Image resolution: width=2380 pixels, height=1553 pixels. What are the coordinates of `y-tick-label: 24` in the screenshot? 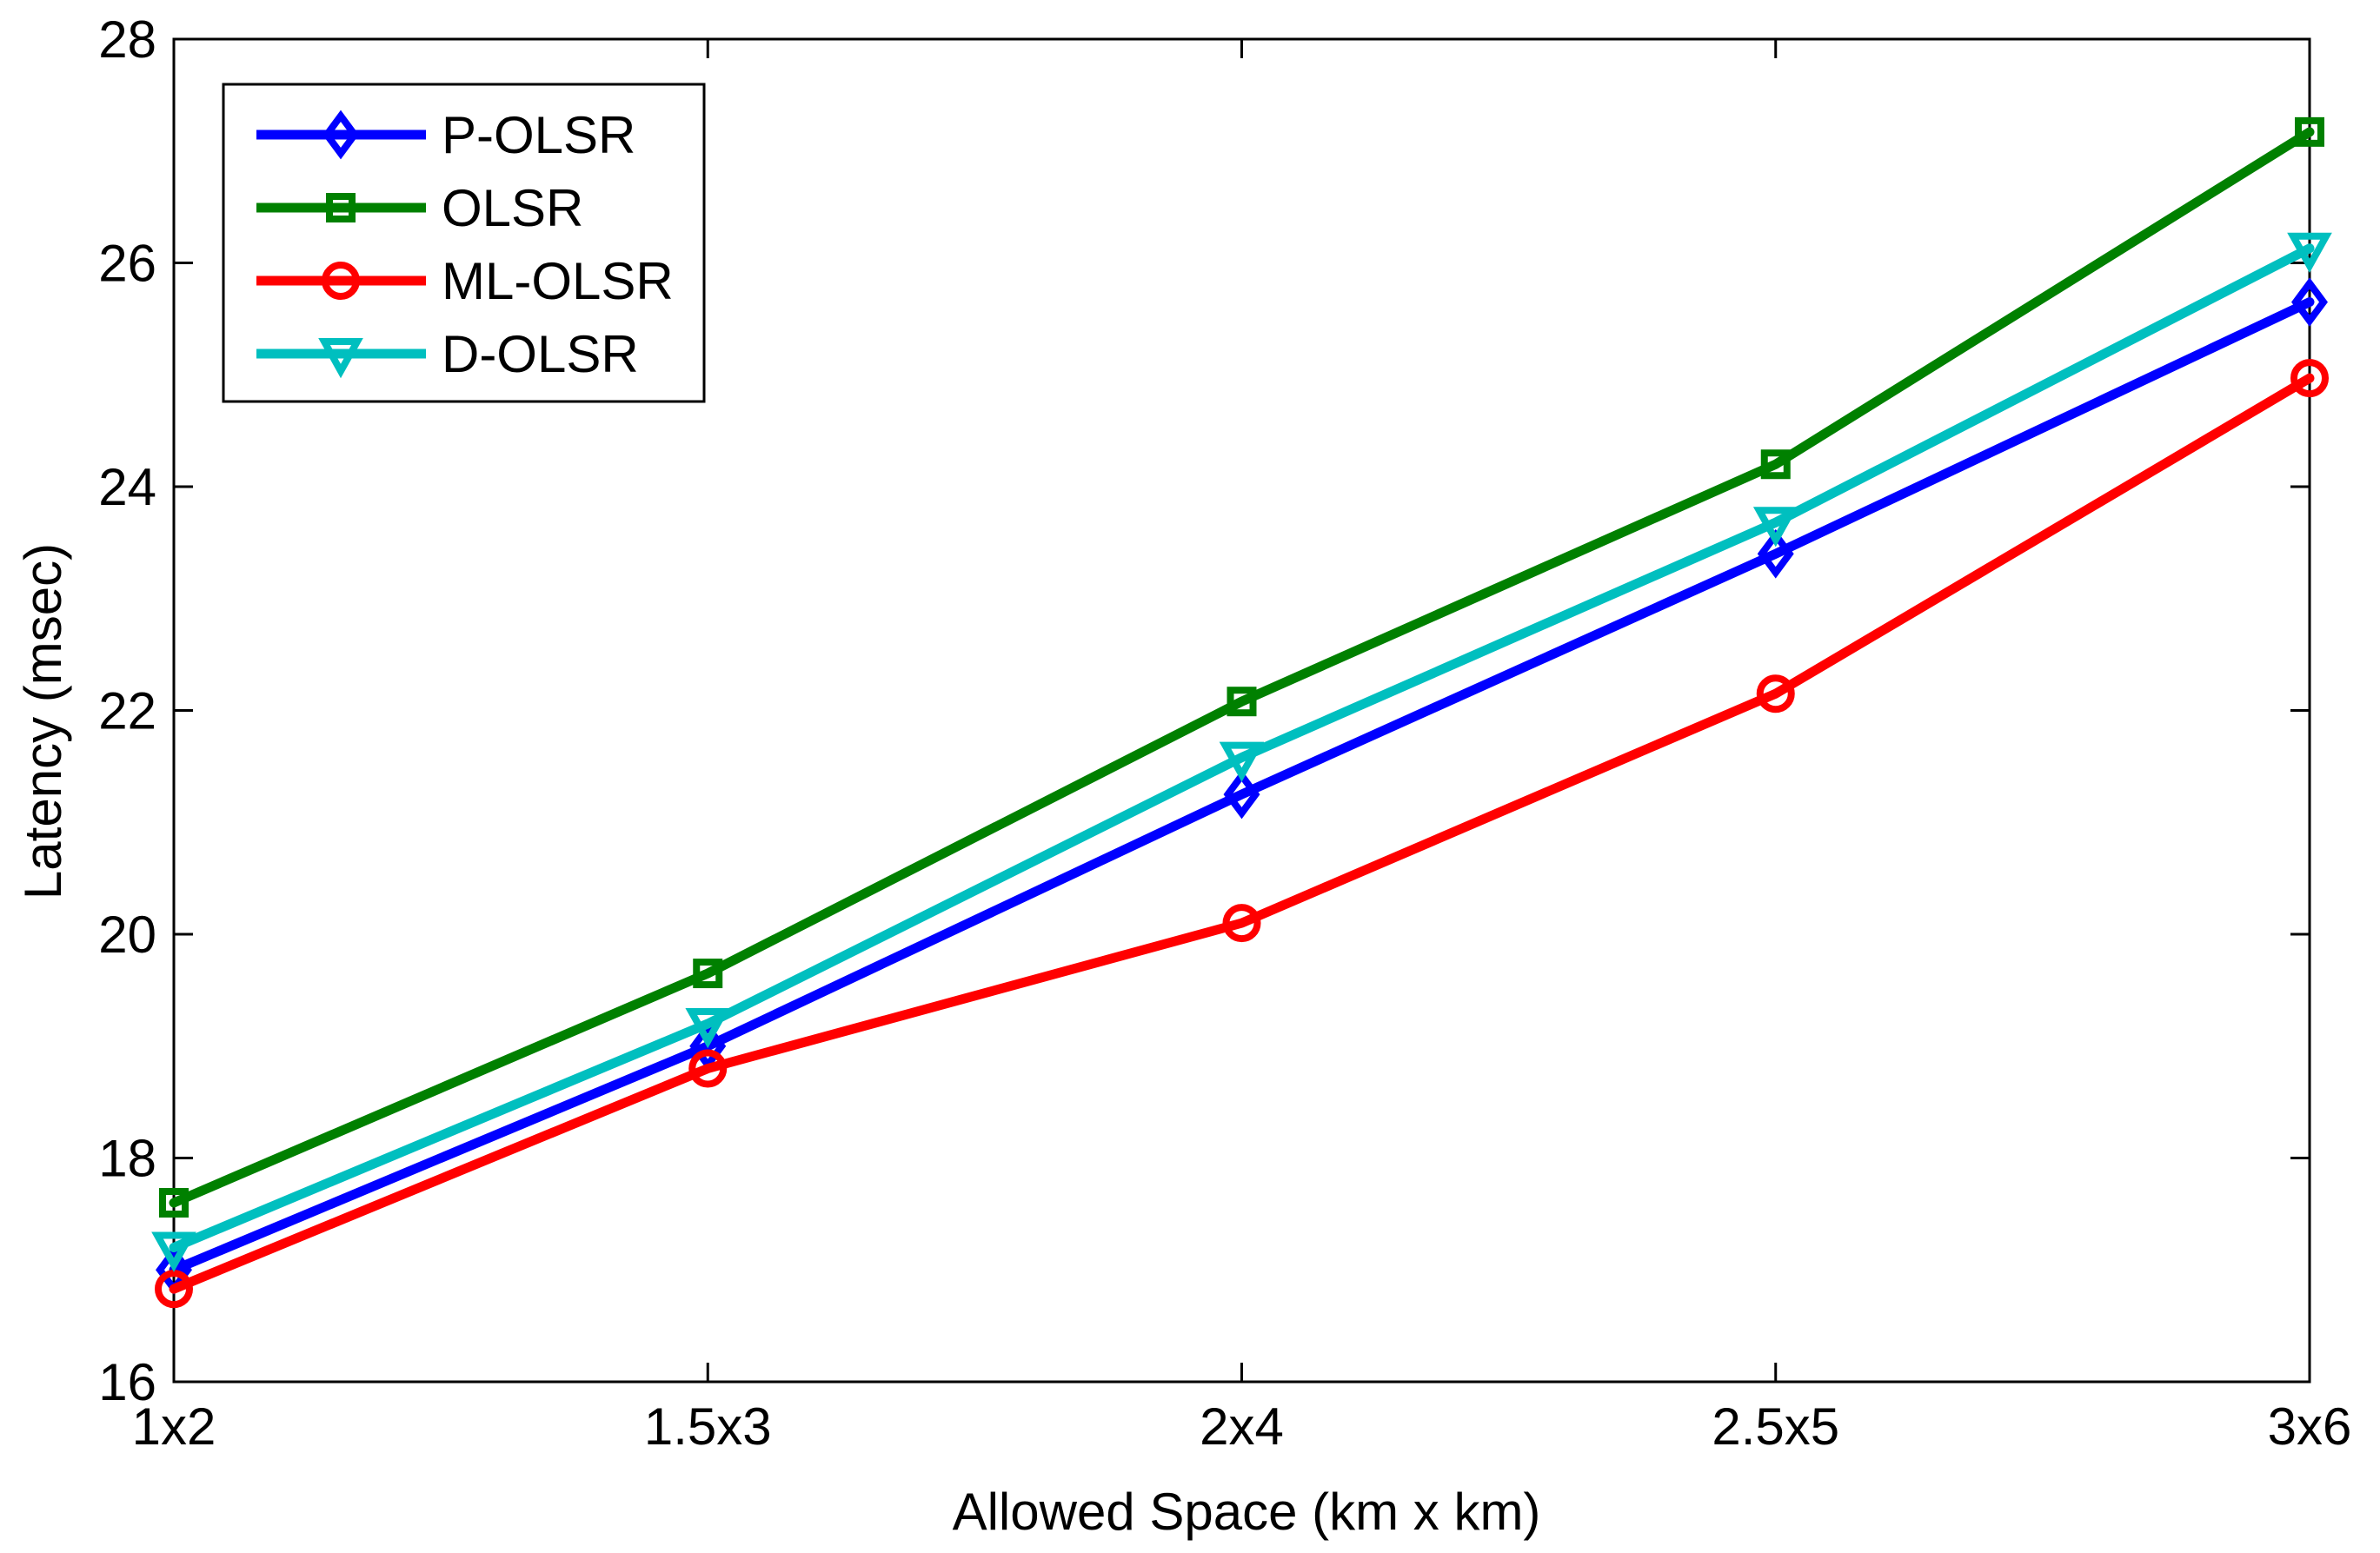 It's located at (127, 487).